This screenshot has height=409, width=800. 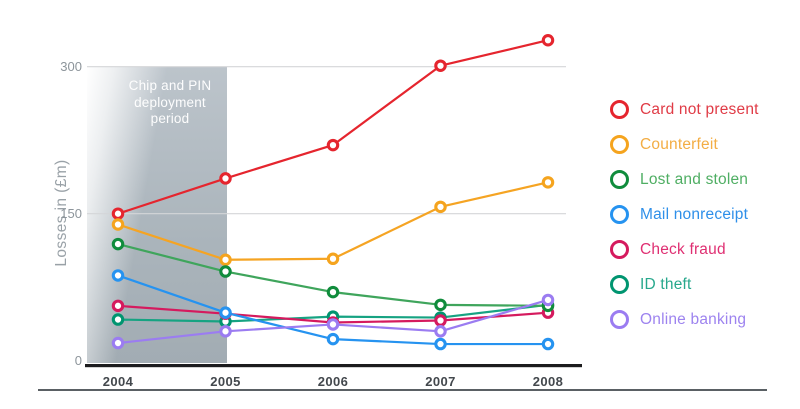 I want to click on point-lost-and-stolen-2004, so click(x=118, y=244).